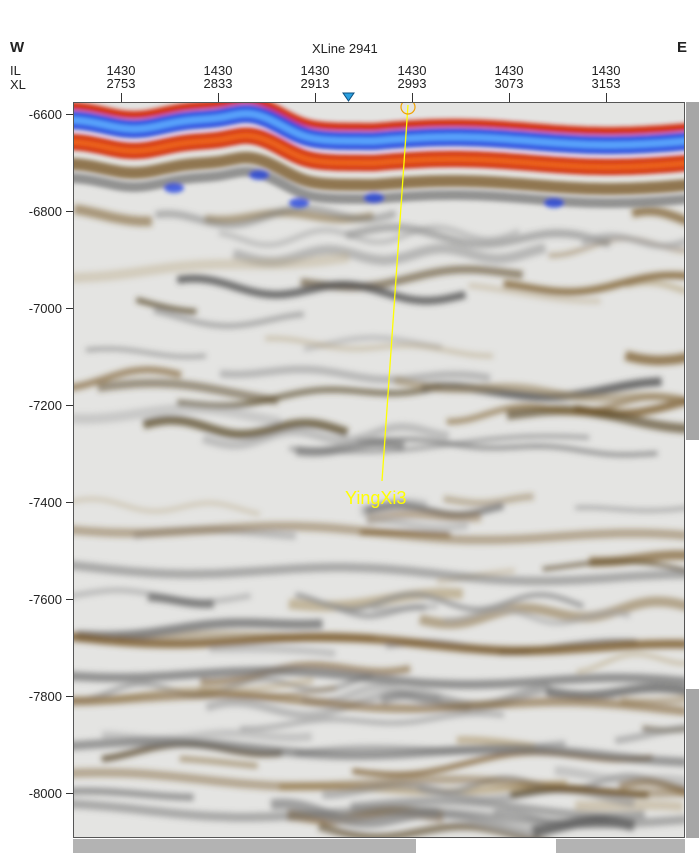 Image resolution: width=699 pixels, height=853 pixels. I want to click on x-tick-3: 1430 2913, so click(315, 77).